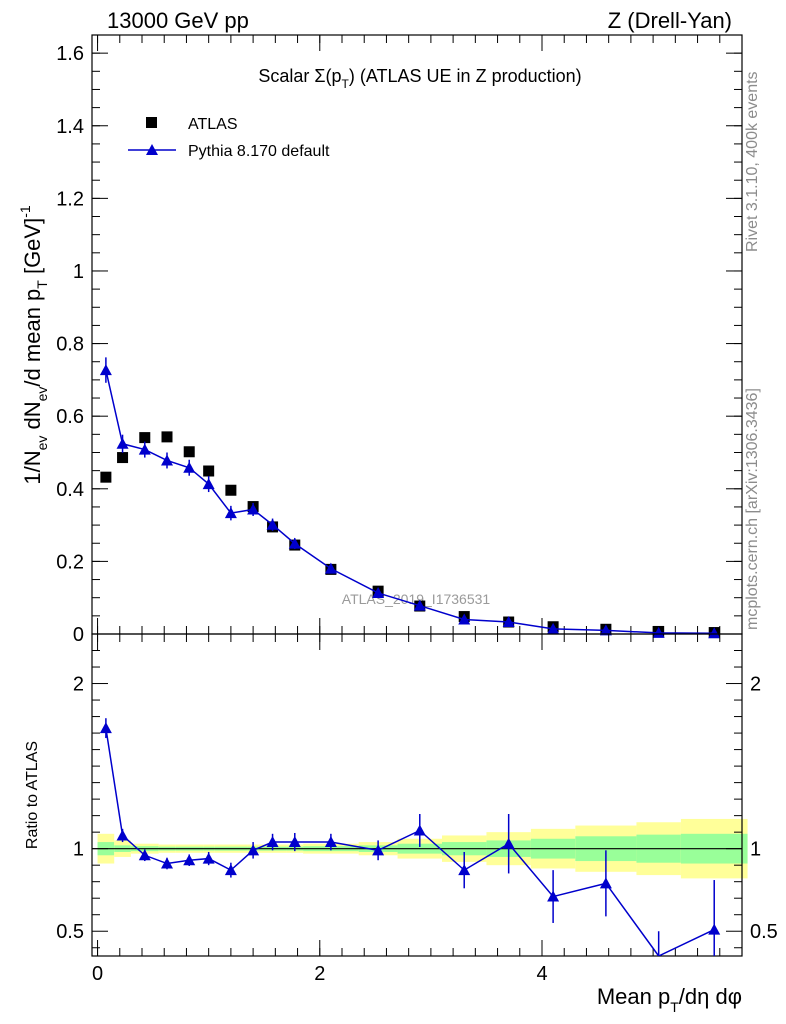 Image resolution: width=786 pixels, height=1024 pixels. I want to click on mcplots-label: mcplots.cern.ch [arXiv:1306.3436], so click(752, 509).